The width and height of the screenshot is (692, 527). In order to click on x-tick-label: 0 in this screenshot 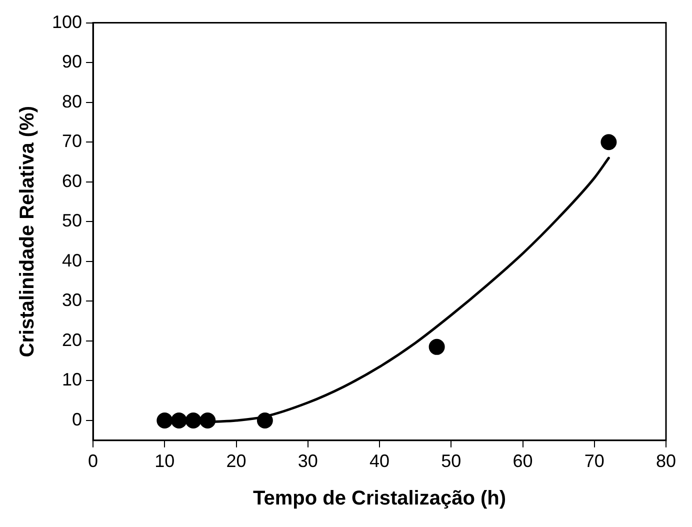, I will do `click(93, 461)`.